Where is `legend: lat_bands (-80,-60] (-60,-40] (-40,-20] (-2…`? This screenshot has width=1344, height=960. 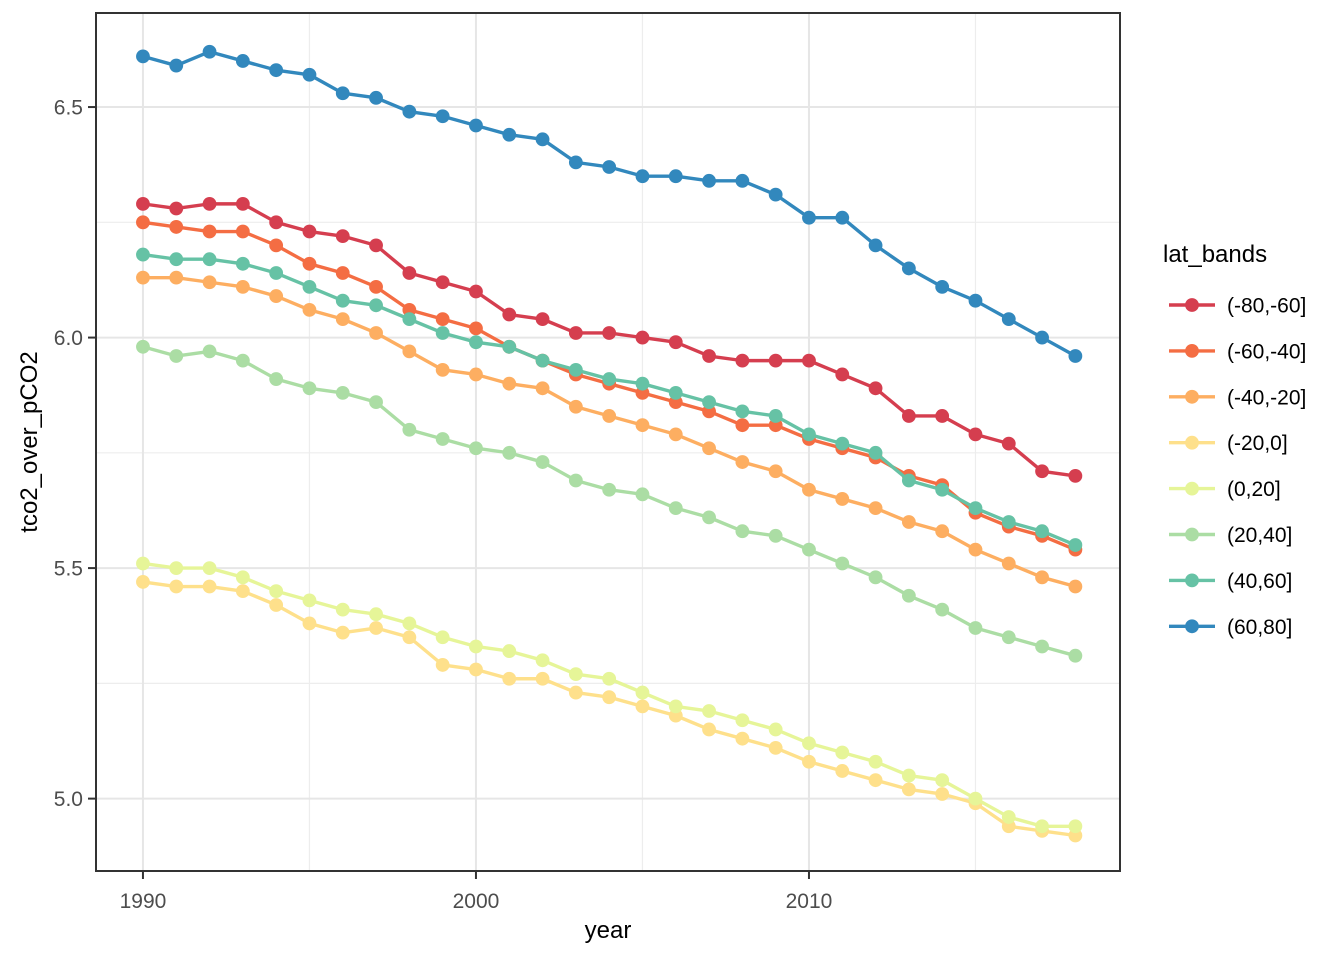
legend: lat_bands (-80,-60] (-60,-40] (-40,-20] (-2… is located at coordinates (1234, 440).